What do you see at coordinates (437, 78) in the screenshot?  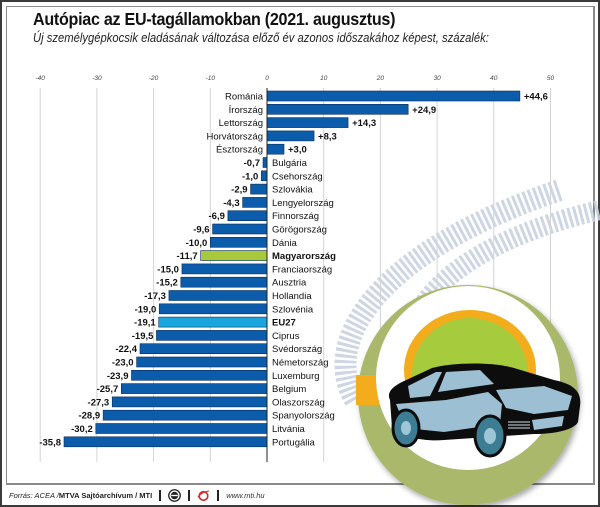 I see `x-tick-label: 30` at bounding box center [437, 78].